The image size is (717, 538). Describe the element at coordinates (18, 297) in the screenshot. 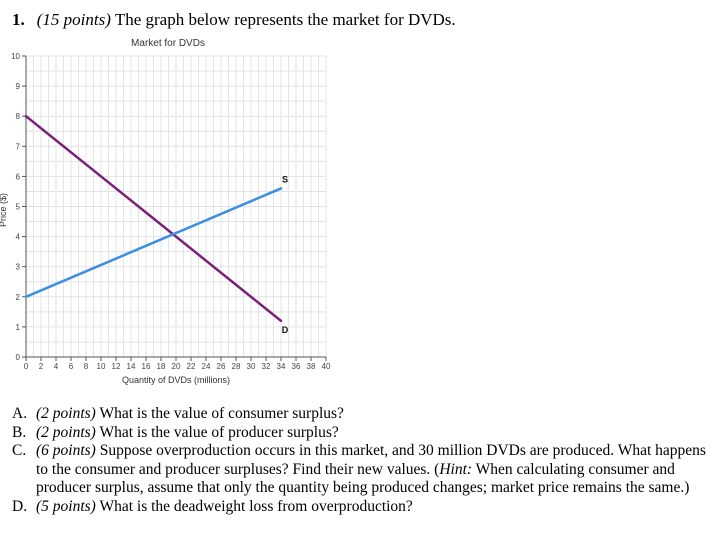

I see `y-tick-label: 2` at that location.